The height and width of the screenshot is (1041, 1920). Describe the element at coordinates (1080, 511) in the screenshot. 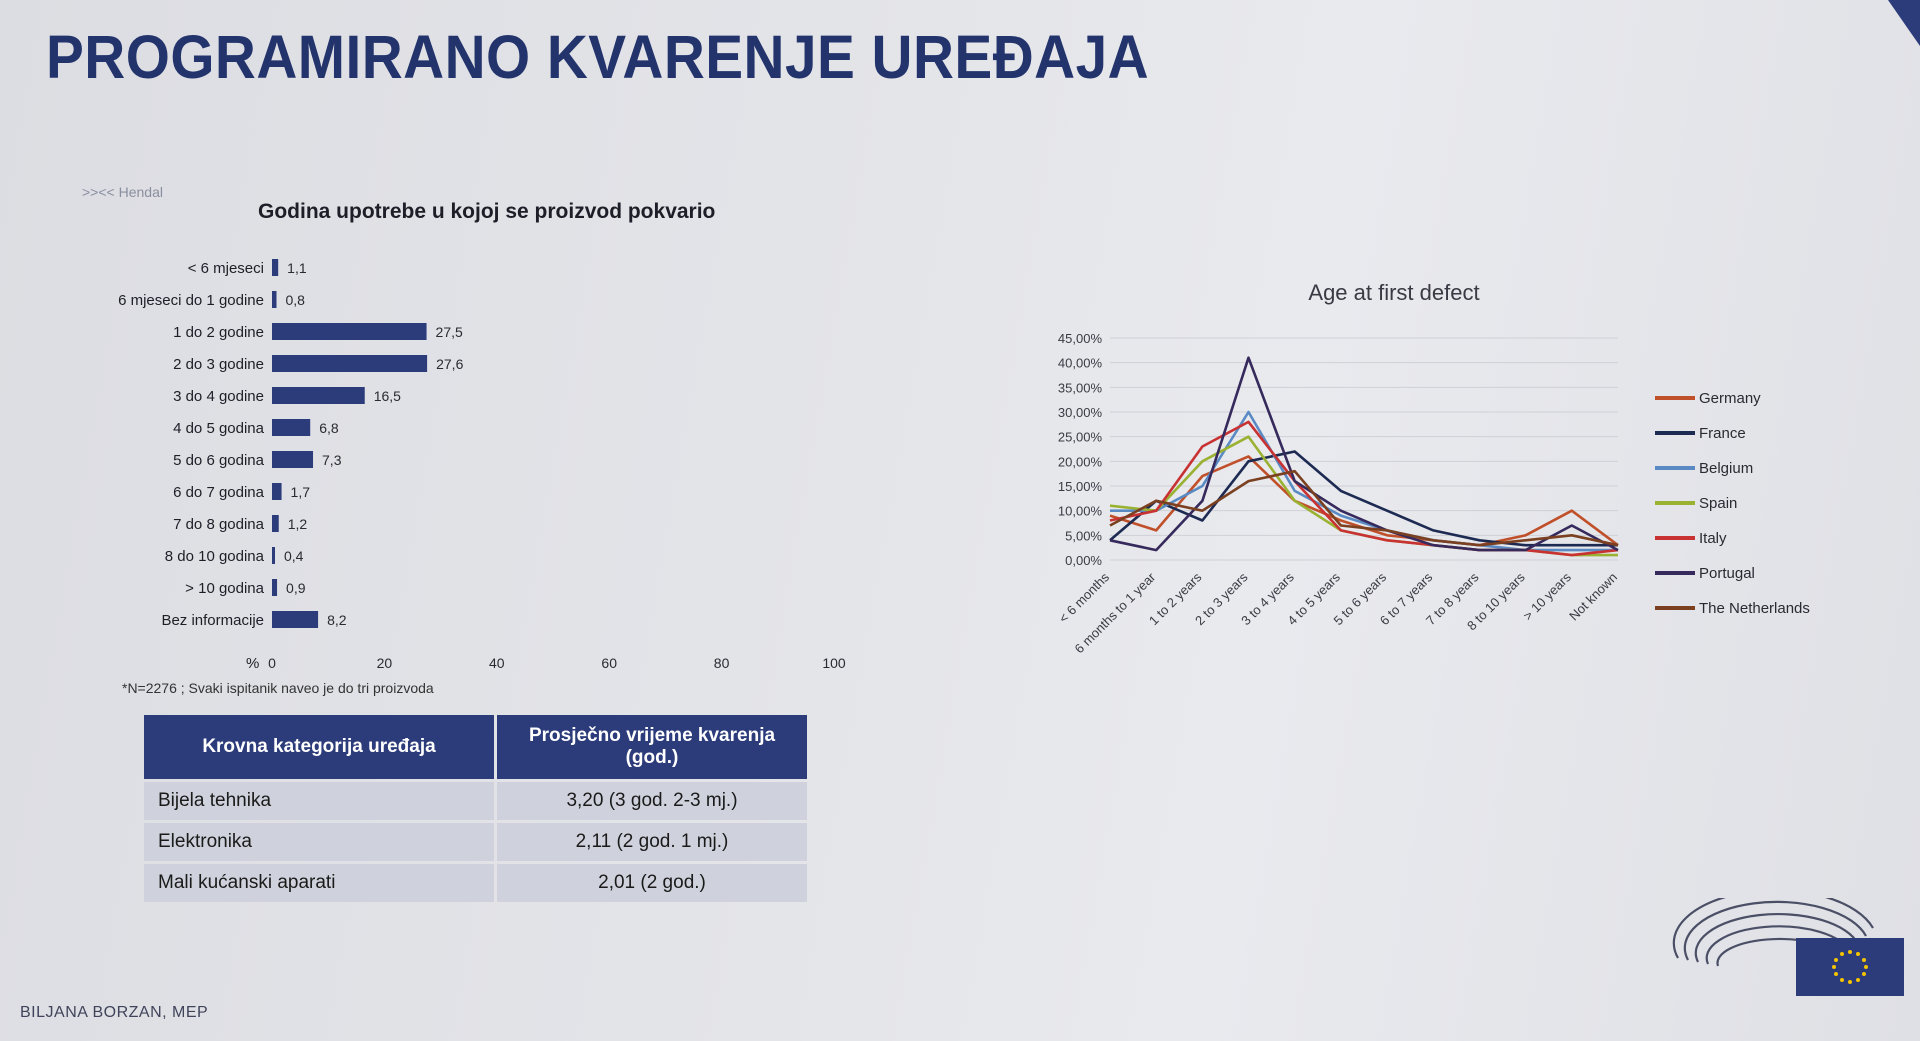

I see `line-y-tick-label: 10,00%` at that location.